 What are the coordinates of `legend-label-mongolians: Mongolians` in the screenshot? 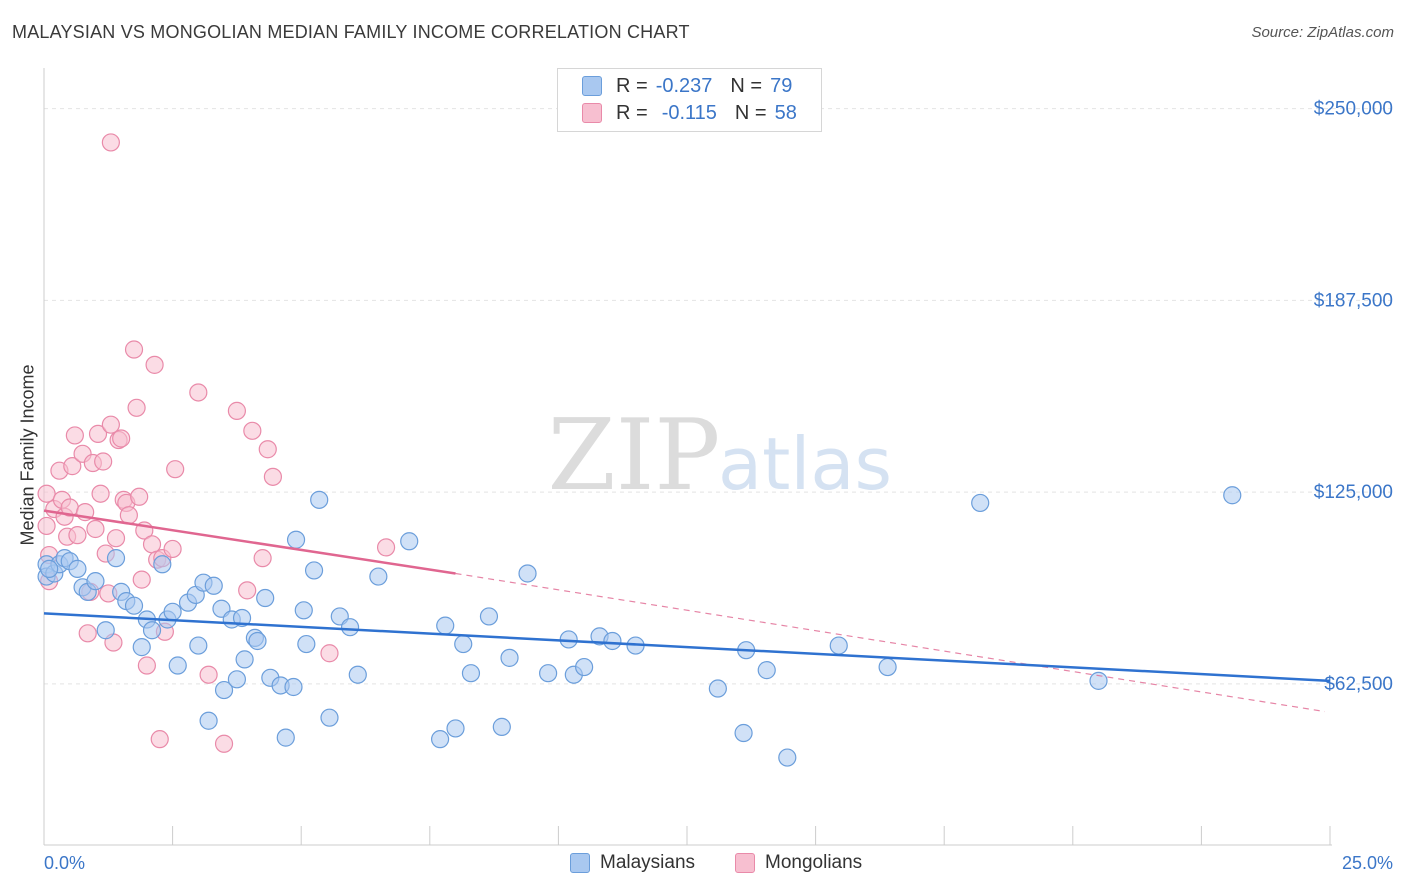 It's located at (814, 862).